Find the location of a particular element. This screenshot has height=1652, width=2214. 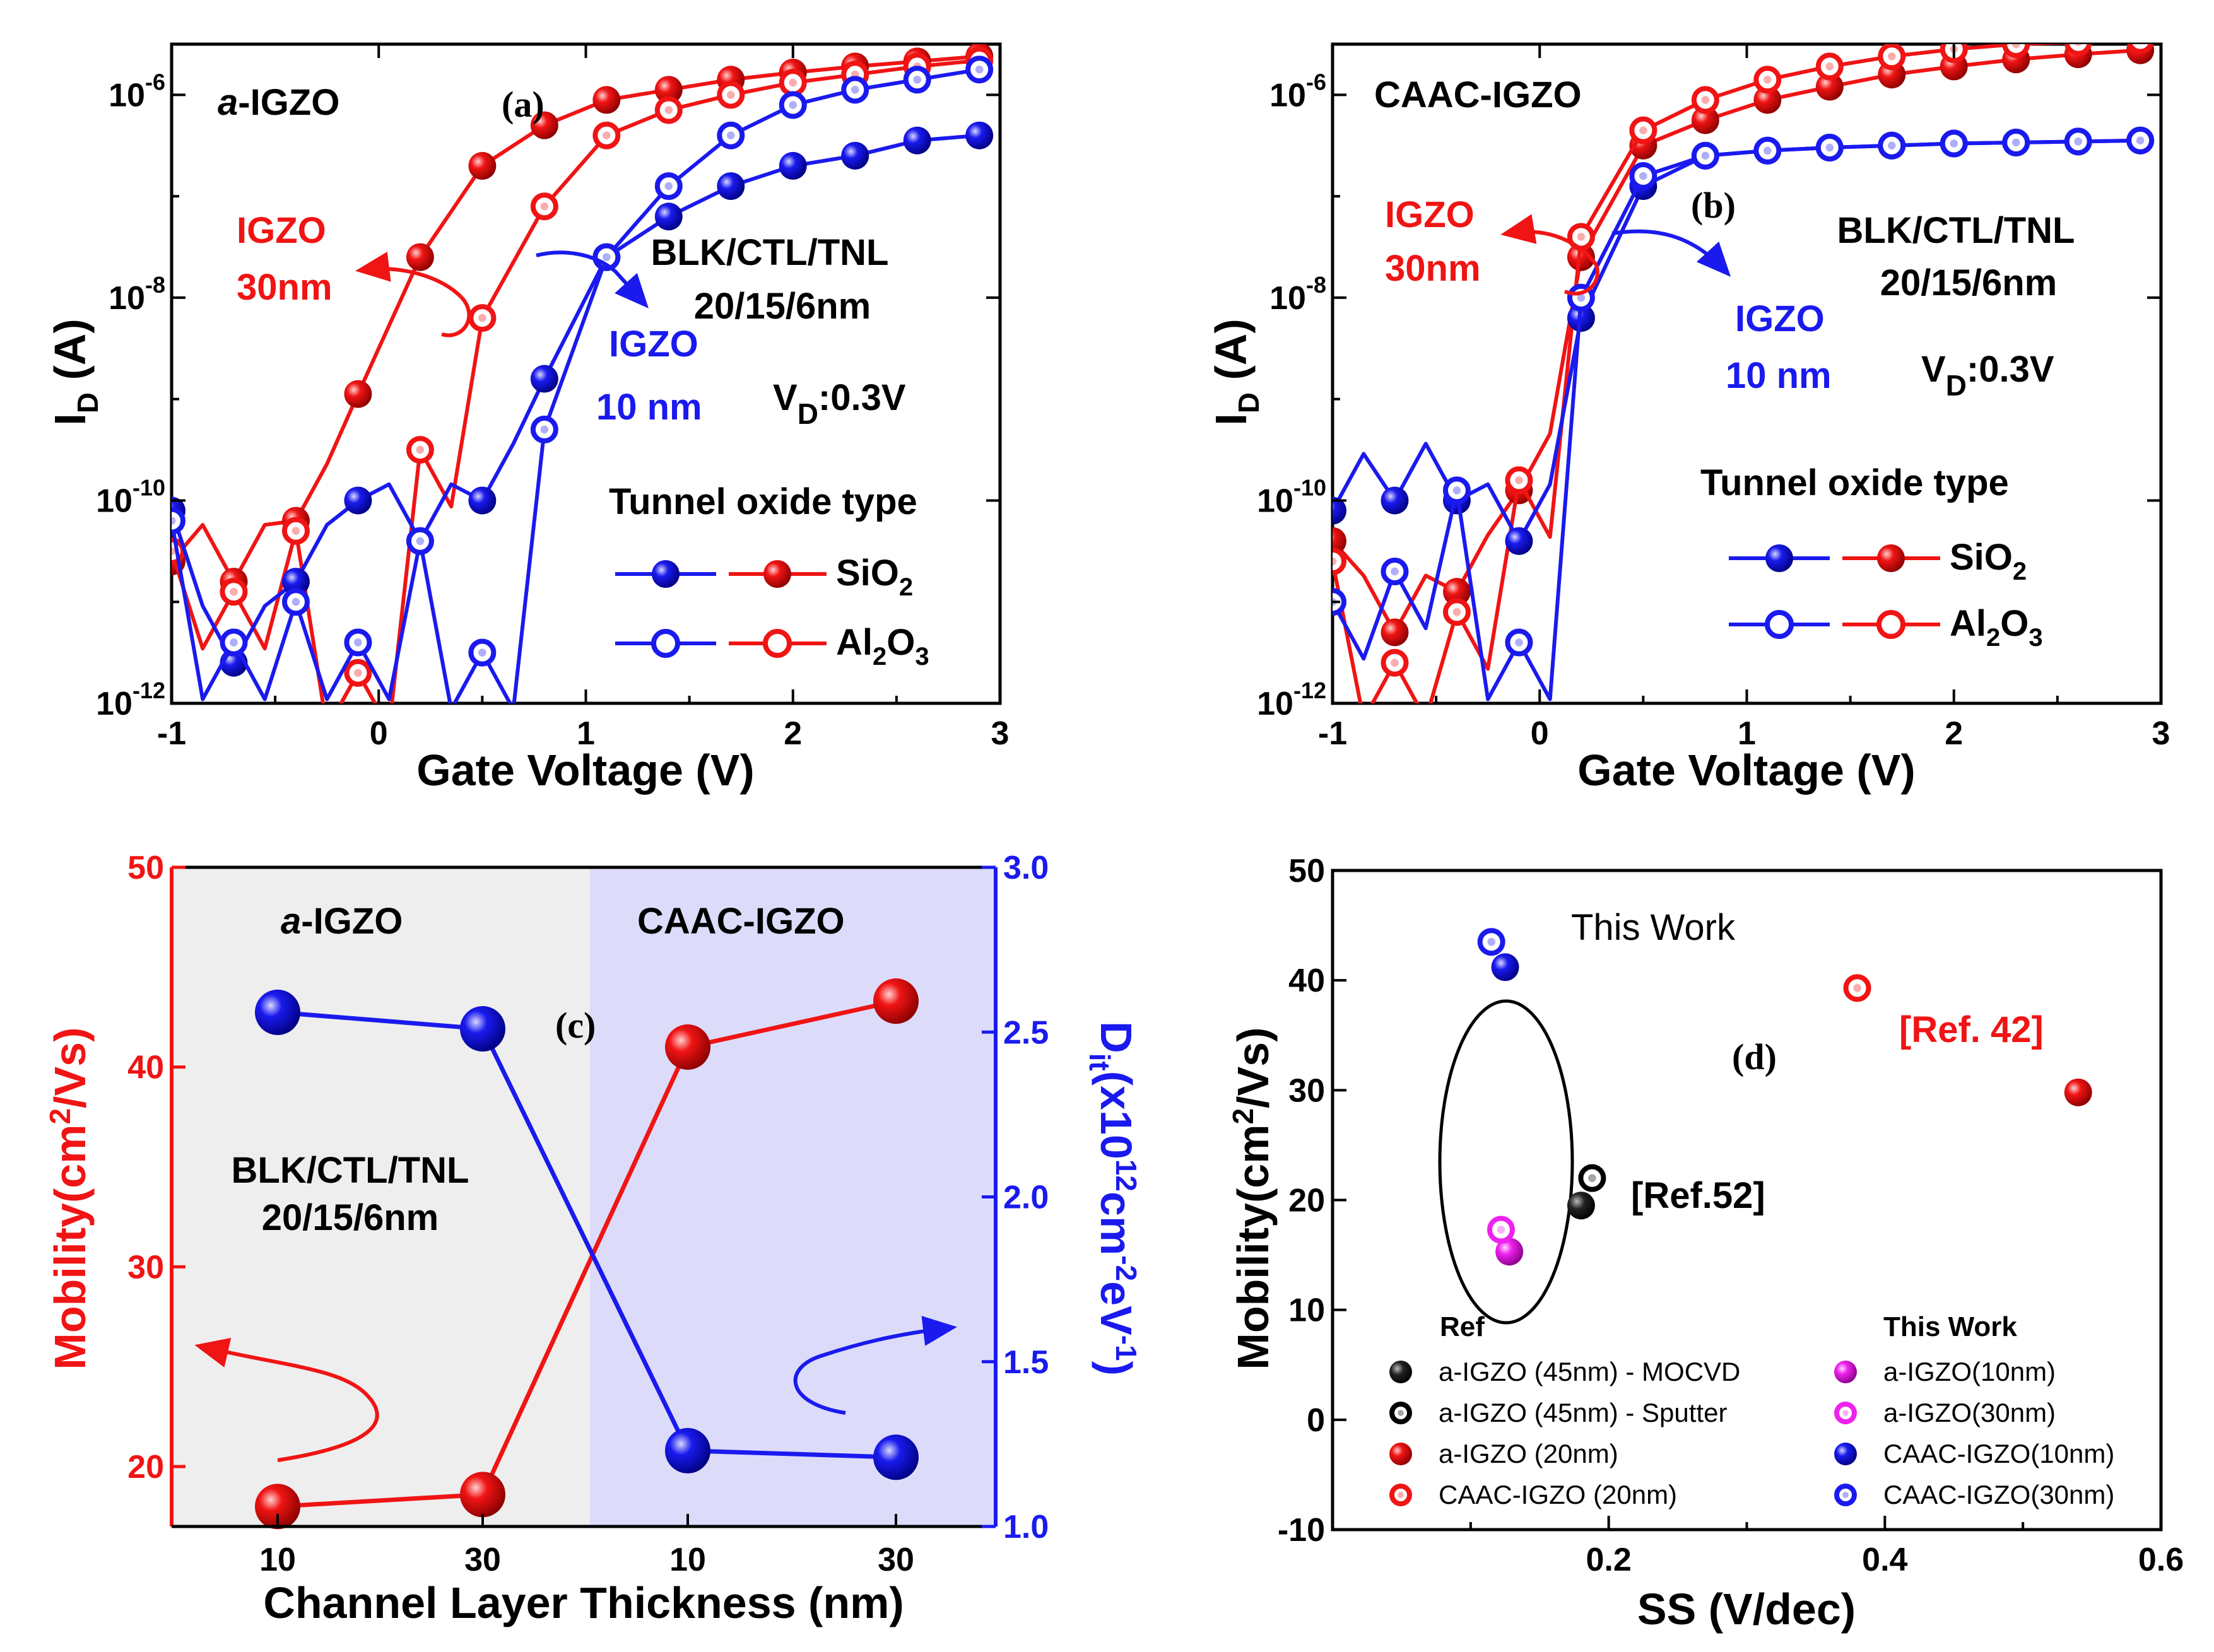

panel-a-blue-arrow is located at coordinates (592, 279).